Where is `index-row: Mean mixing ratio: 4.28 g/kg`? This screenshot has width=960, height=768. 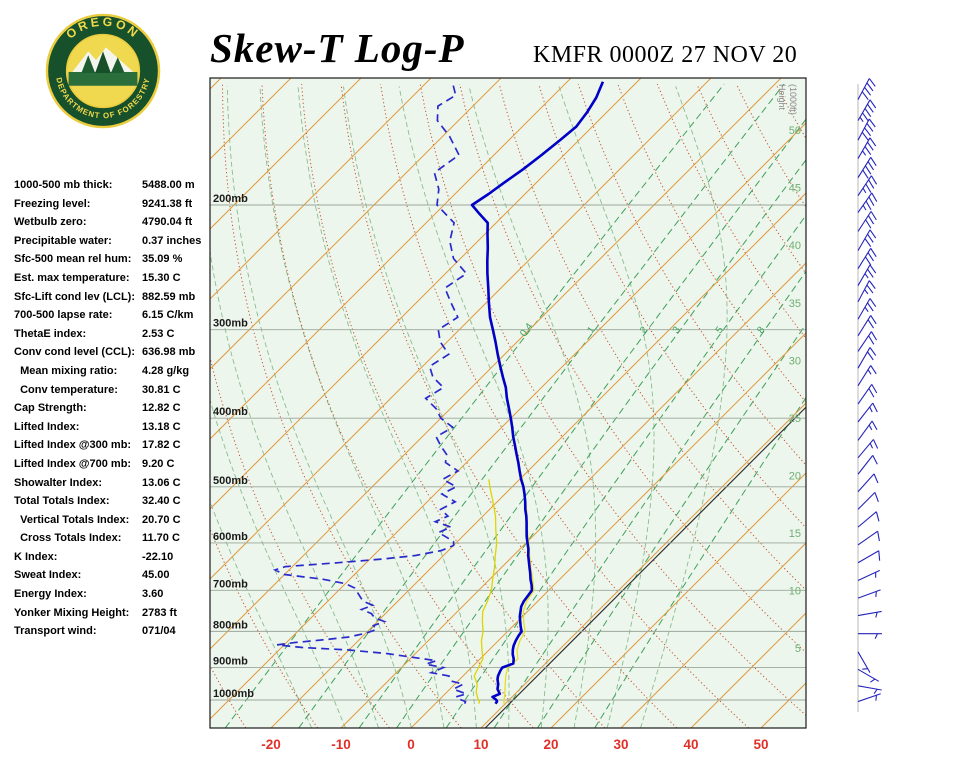 index-row: Mean mixing ratio: 4.28 g/kg is located at coordinates (114, 374).